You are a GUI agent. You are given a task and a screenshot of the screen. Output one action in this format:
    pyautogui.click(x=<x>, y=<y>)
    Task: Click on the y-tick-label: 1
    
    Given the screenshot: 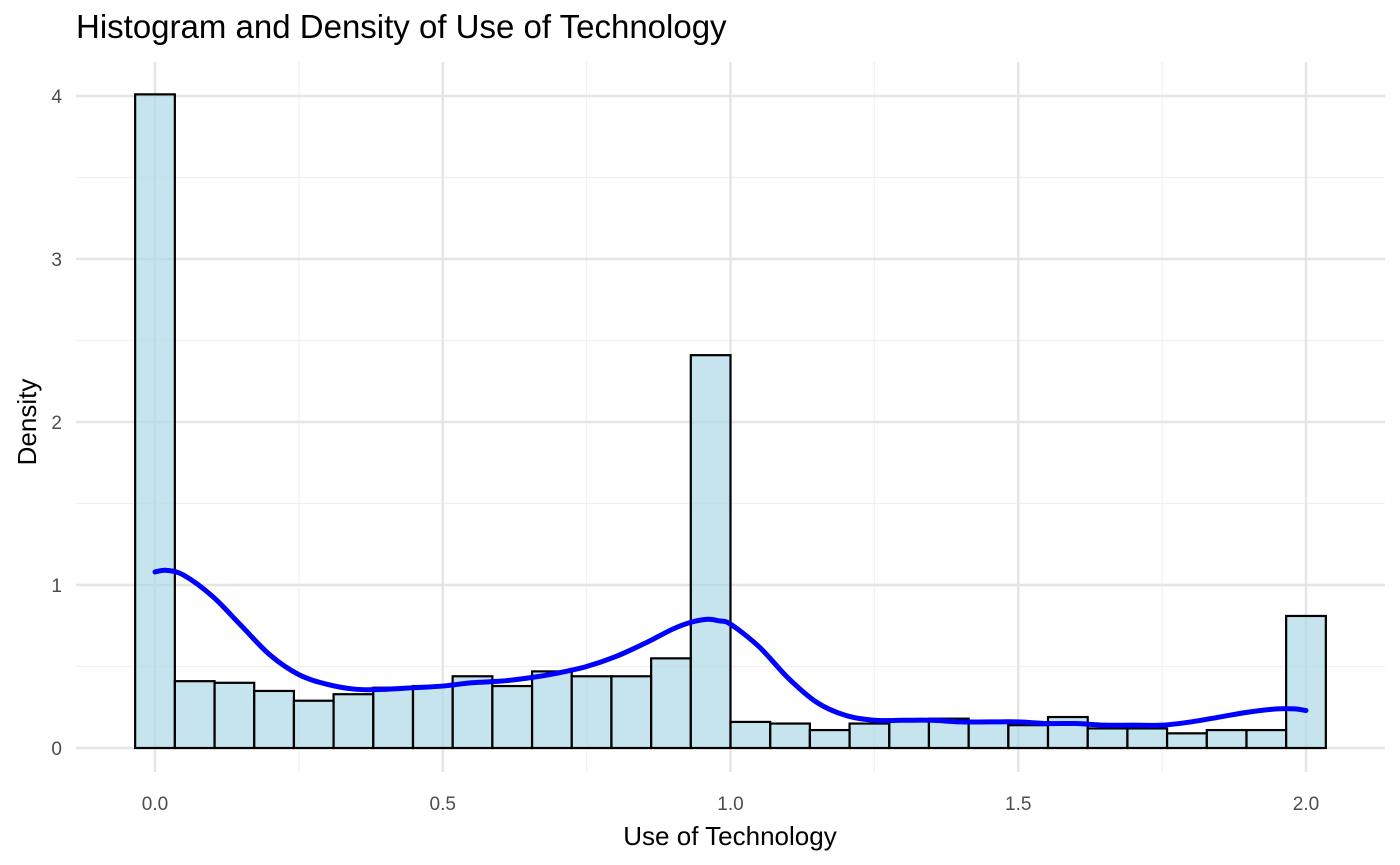 What is the action you would take?
    pyautogui.click(x=56, y=586)
    